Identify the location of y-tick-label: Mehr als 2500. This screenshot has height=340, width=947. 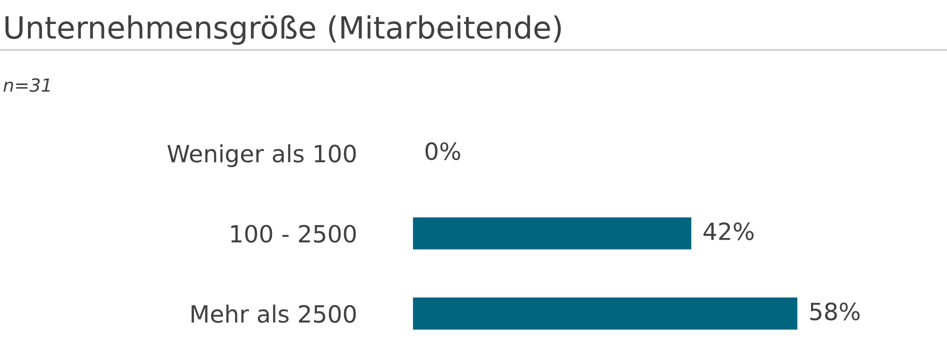
(274, 313).